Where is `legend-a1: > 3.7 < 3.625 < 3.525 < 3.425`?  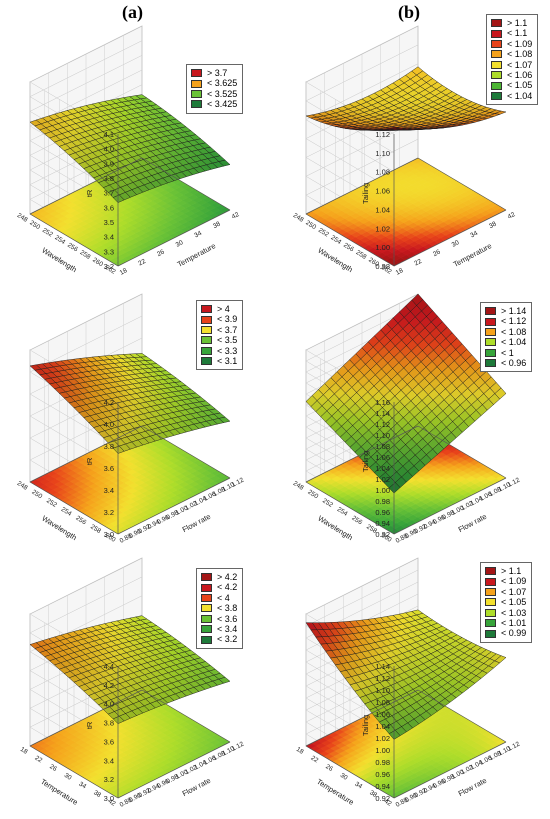
legend-a1: > 3.7 < 3.625 < 3.525 < 3.425 is located at coordinates (215, 89).